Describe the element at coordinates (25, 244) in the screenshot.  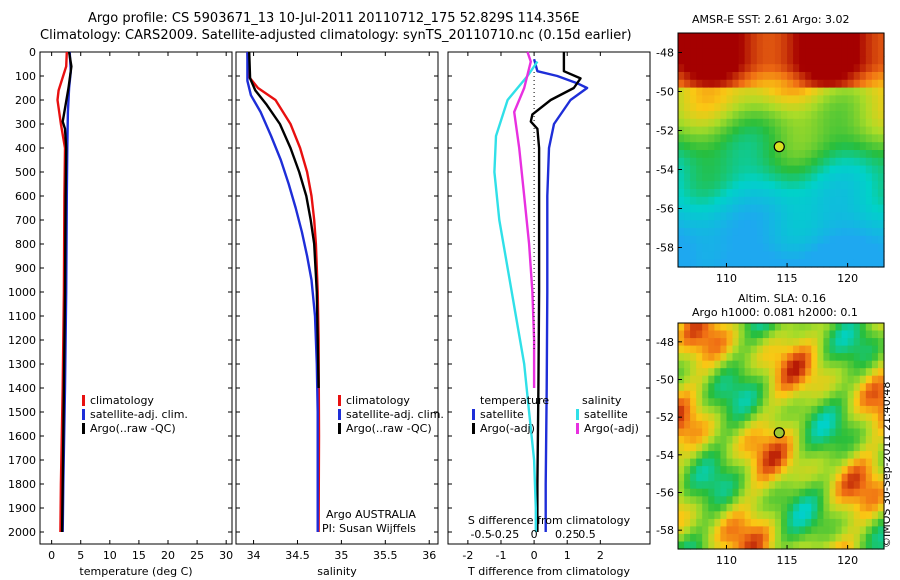
I see `y-tick-label: 800` at that location.